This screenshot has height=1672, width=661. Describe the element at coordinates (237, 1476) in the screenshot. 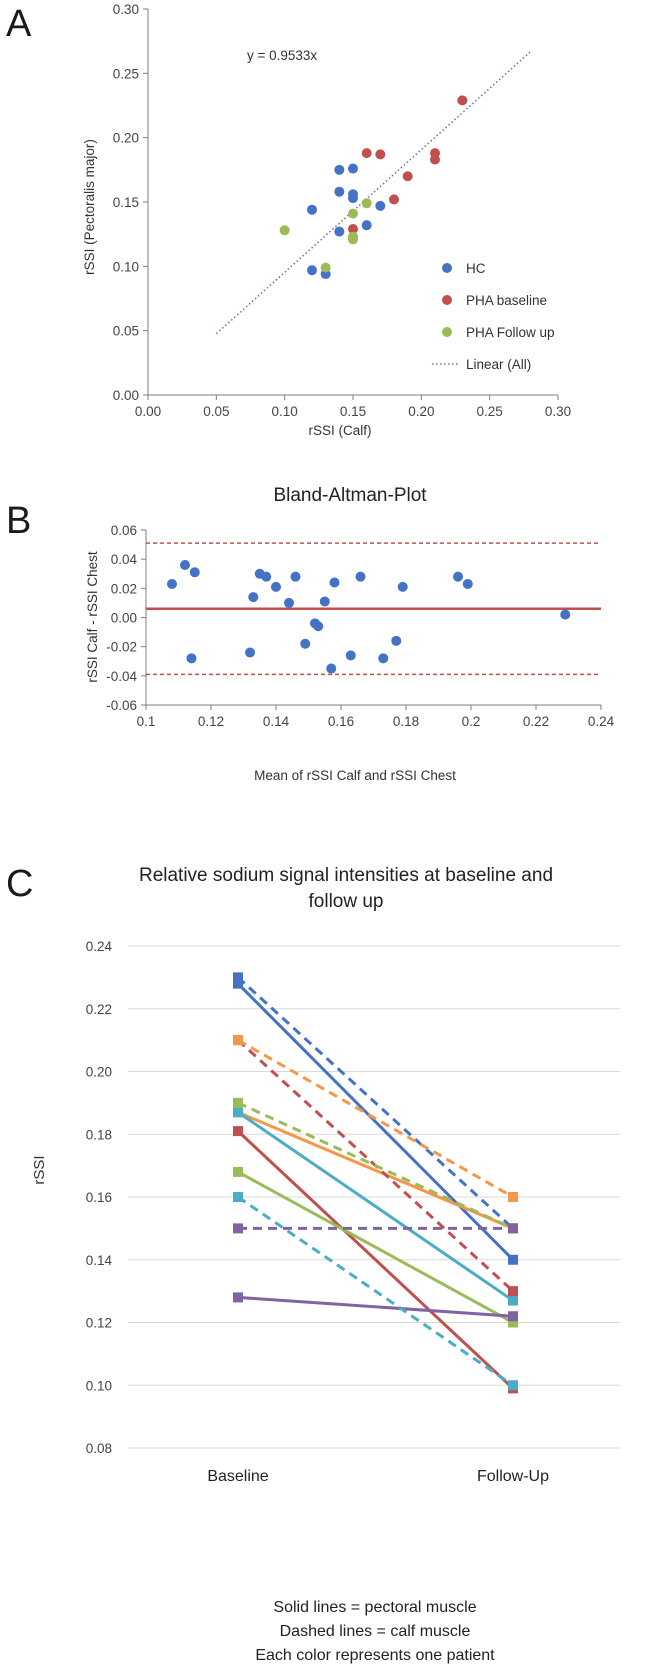

I see `x-category-label: Baseline` at that location.